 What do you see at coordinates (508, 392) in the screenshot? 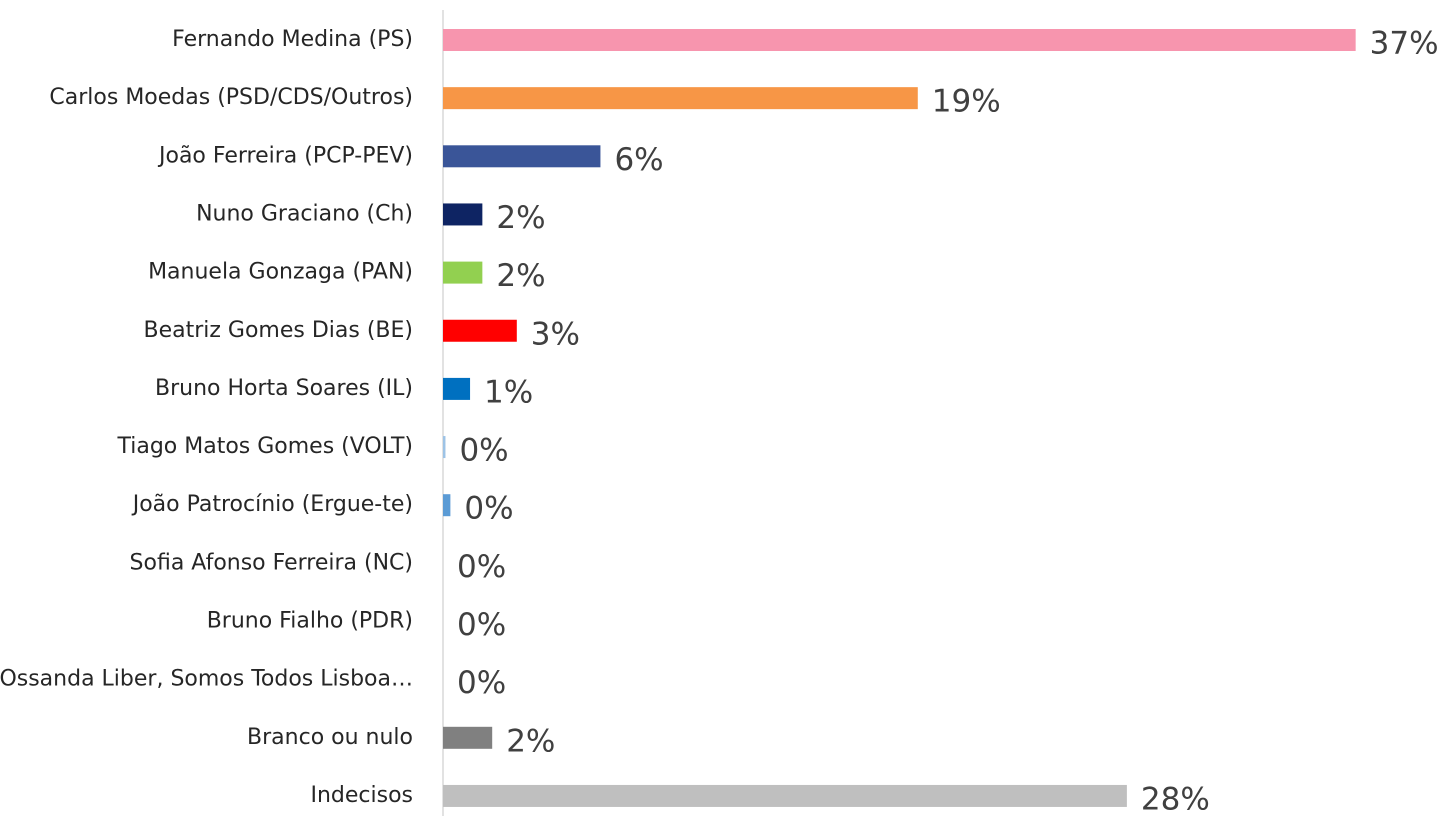
I see `value-label: 1%` at bounding box center [508, 392].